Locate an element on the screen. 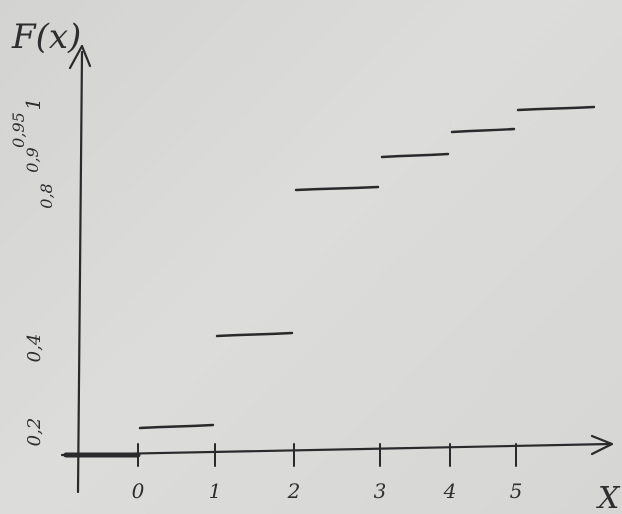 The image size is (622, 514). x-tick-label-1: 1 is located at coordinates (215, 491).